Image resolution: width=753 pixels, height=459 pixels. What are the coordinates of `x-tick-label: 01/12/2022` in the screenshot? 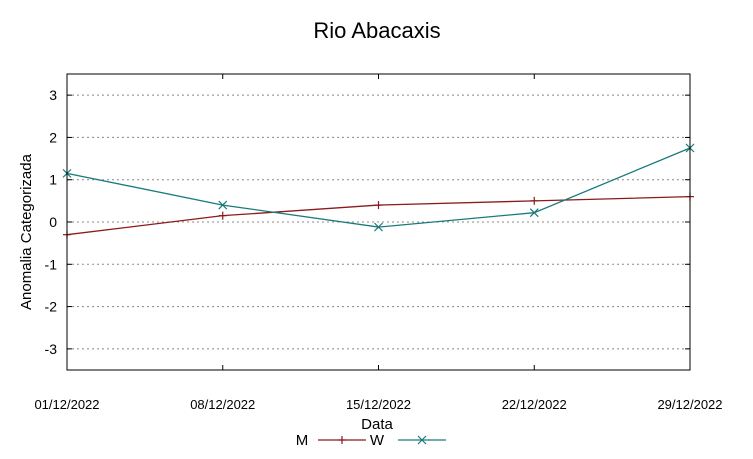 It's located at (66, 404).